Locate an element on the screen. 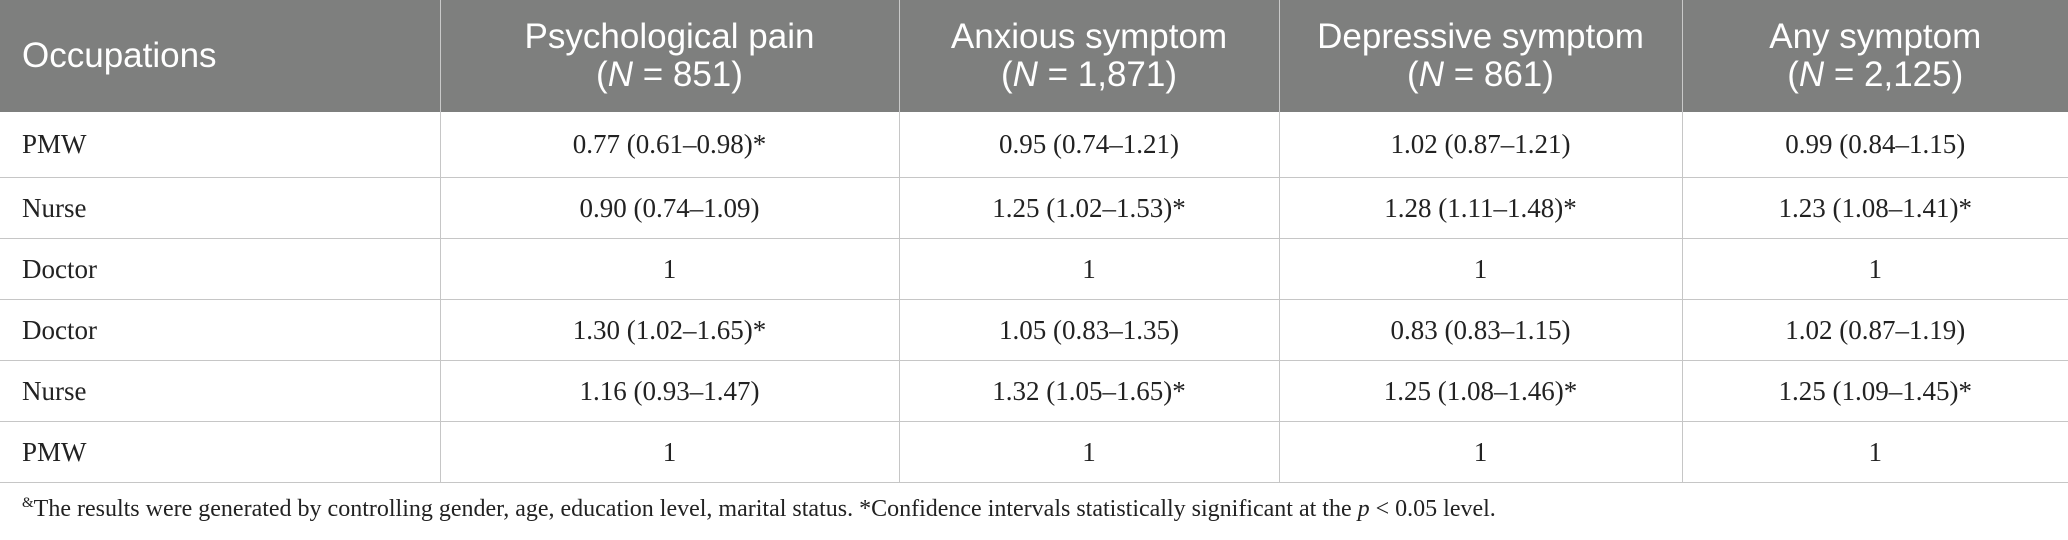 The width and height of the screenshot is (2068, 540). cell-any-symptom: 0.99 (0.84–1.15) is located at coordinates (1874, 145).